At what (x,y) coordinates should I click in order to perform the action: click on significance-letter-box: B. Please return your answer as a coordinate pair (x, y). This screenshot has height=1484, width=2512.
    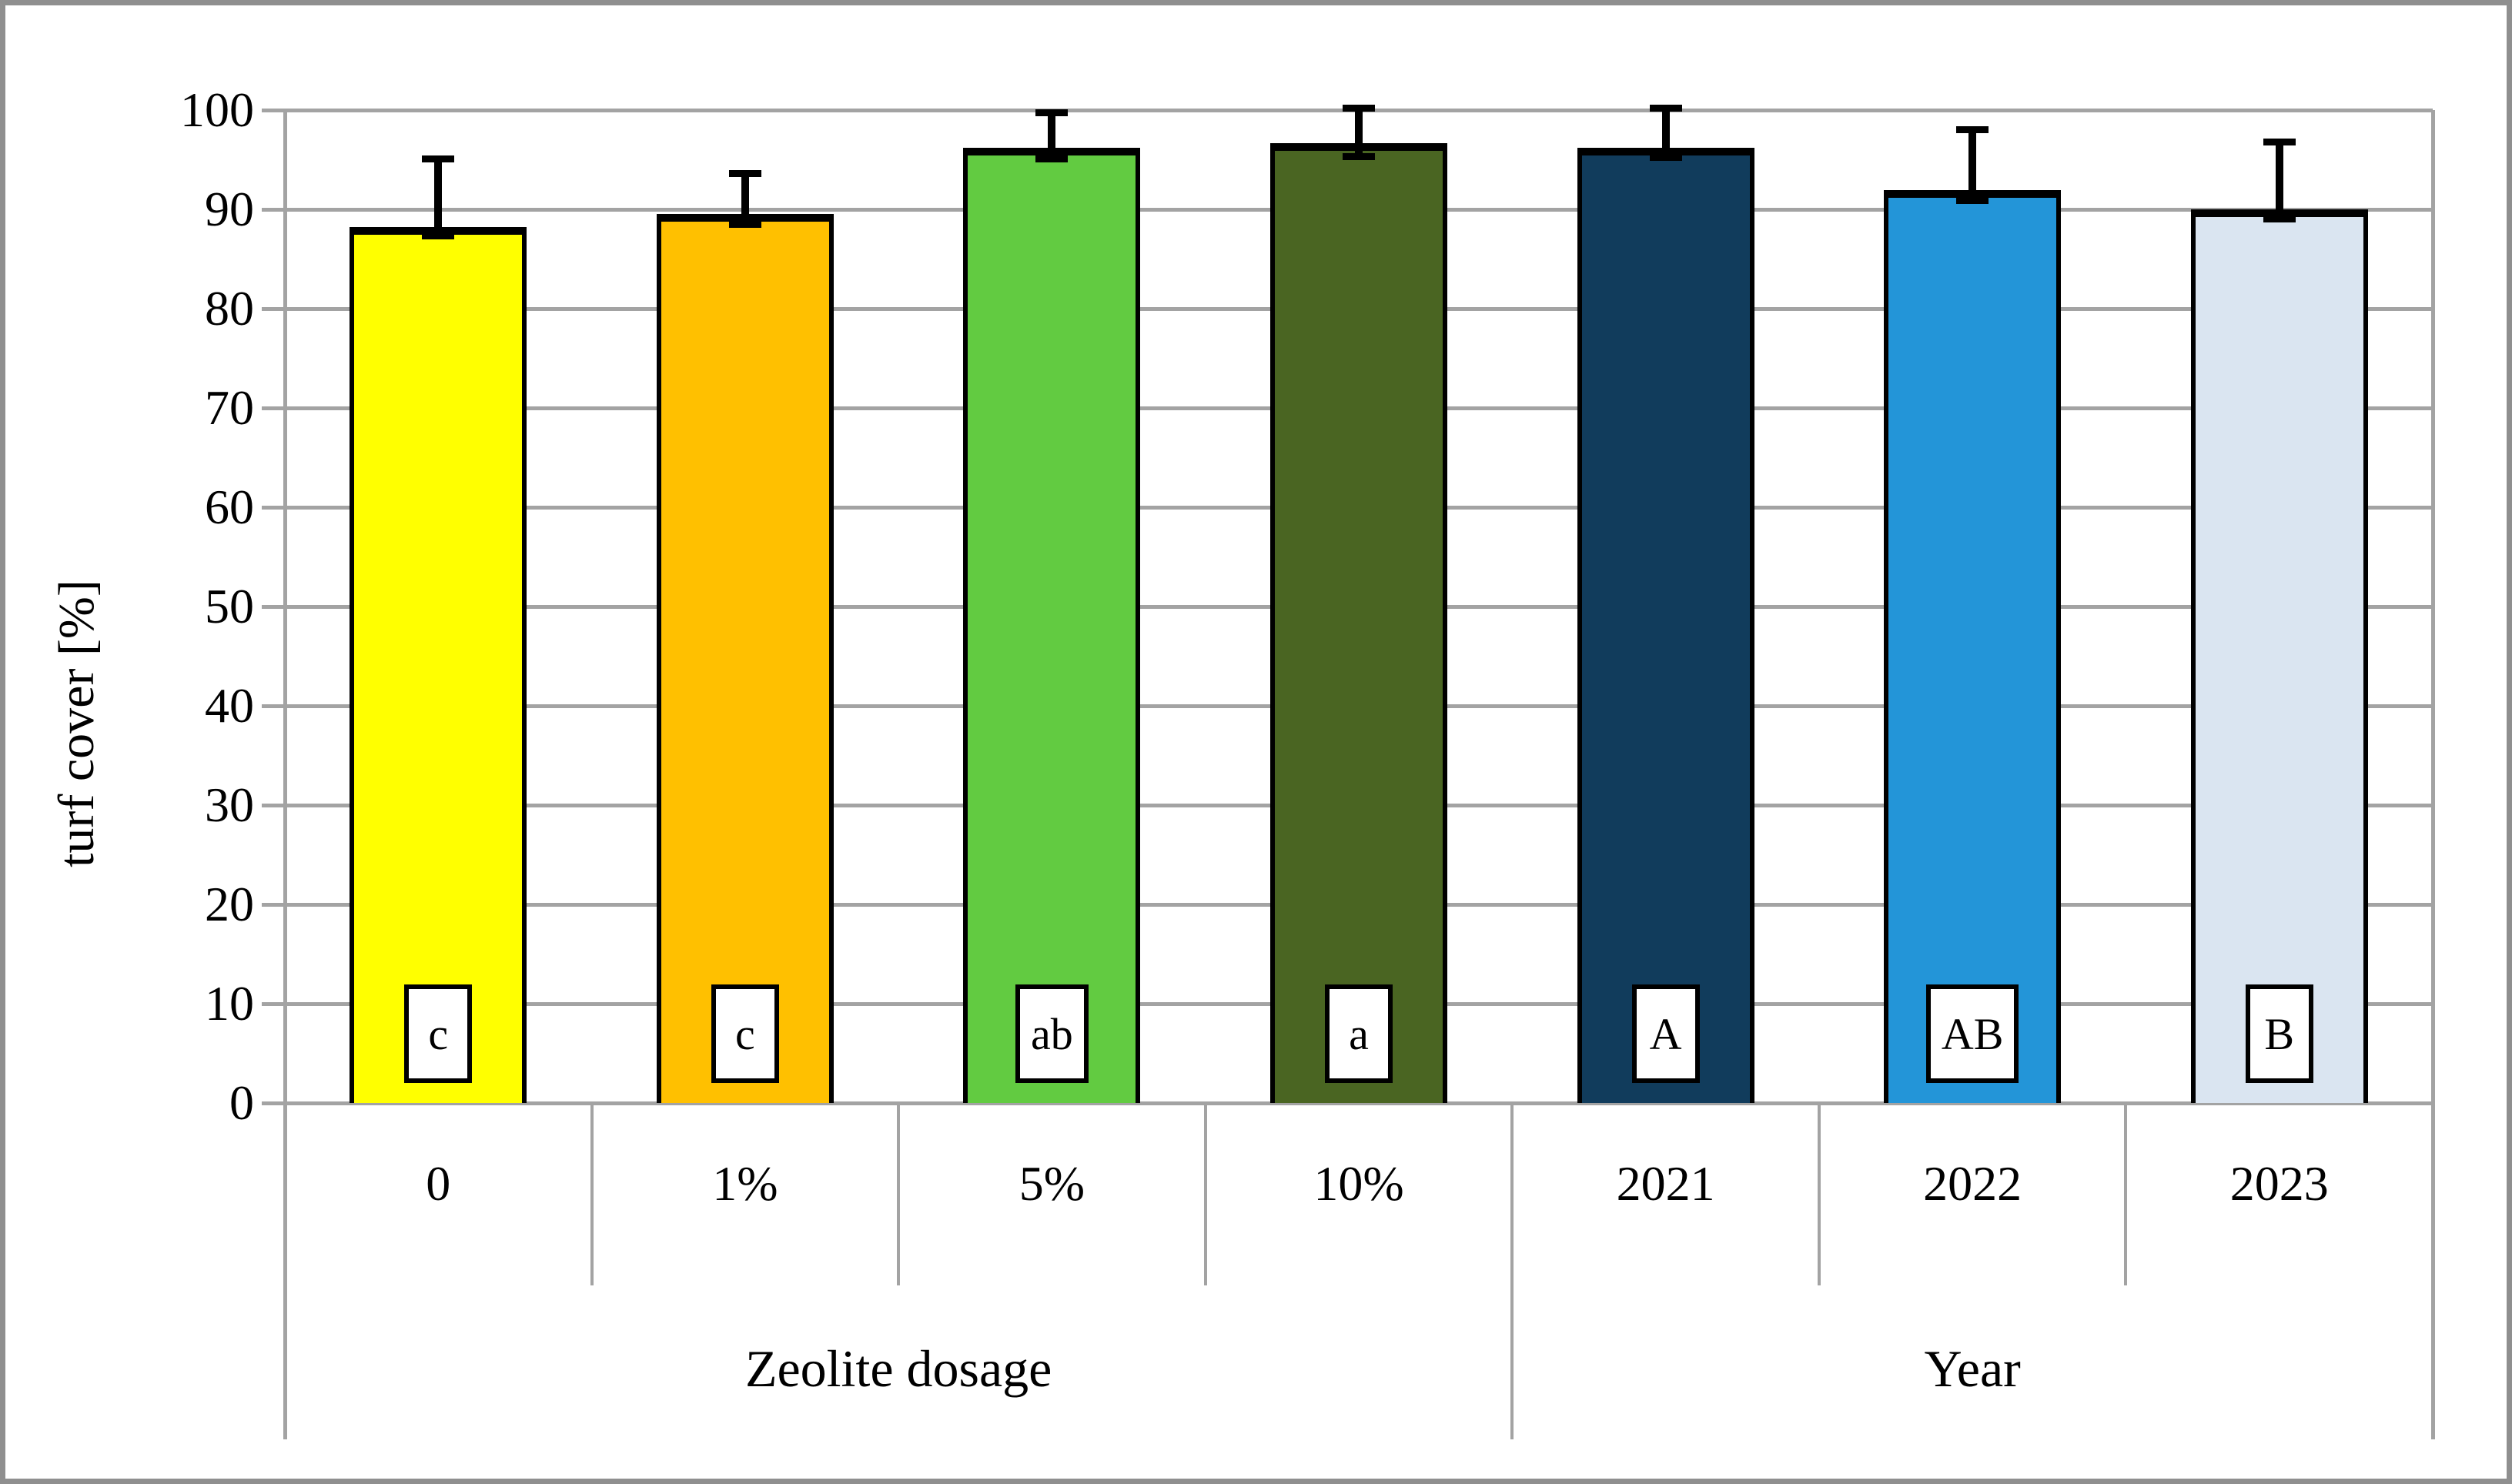
    Looking at the image, I should click on (2279, 1033).